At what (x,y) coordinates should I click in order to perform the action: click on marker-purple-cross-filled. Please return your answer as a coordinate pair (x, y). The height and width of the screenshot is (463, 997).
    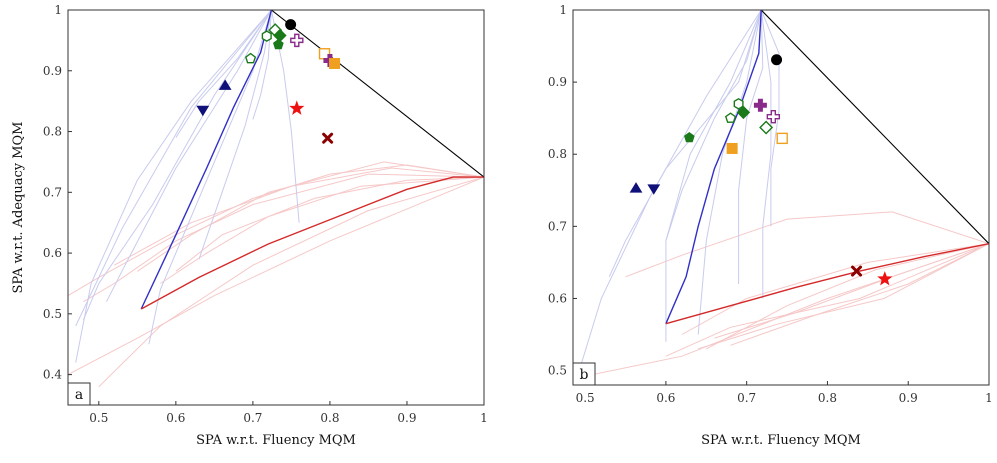
    Looking at the image, I should click on (760, 105).